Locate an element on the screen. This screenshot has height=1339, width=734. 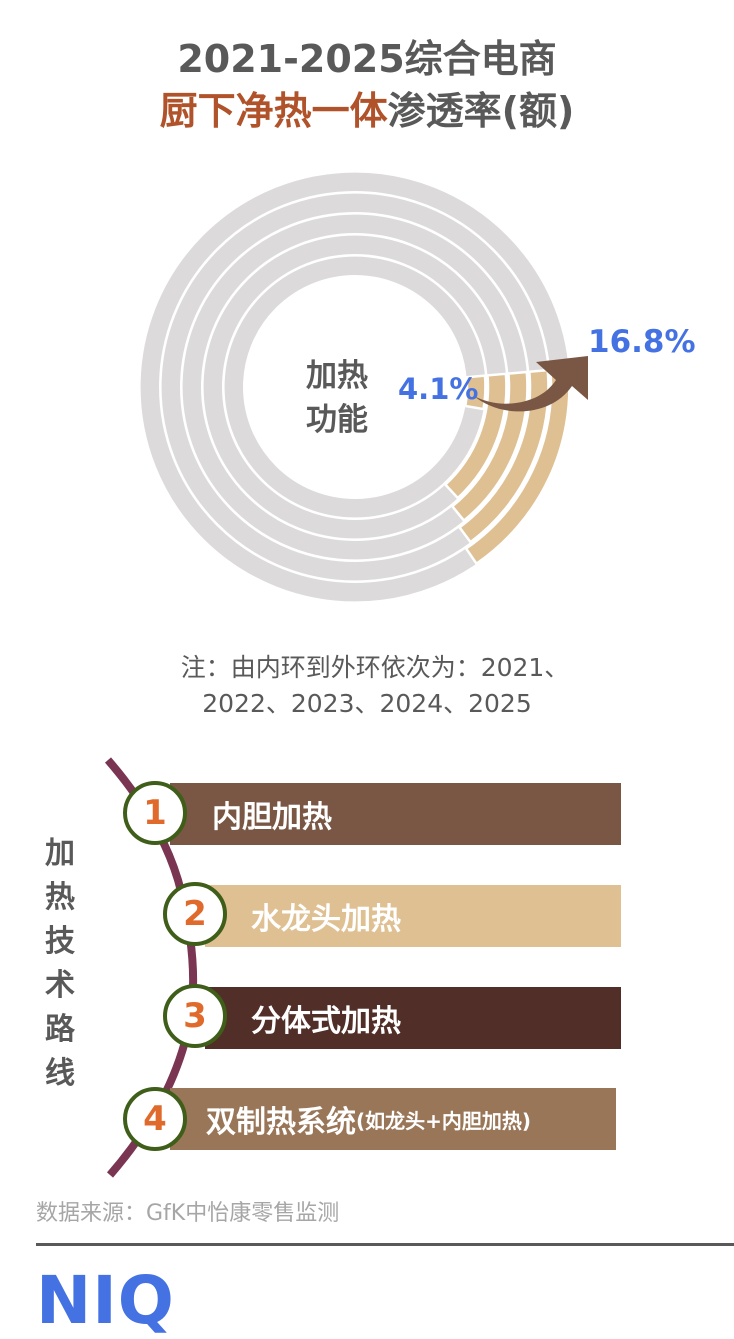
note-line2: 2022、2023、2024、2025 is located at coordinates (367, 703).